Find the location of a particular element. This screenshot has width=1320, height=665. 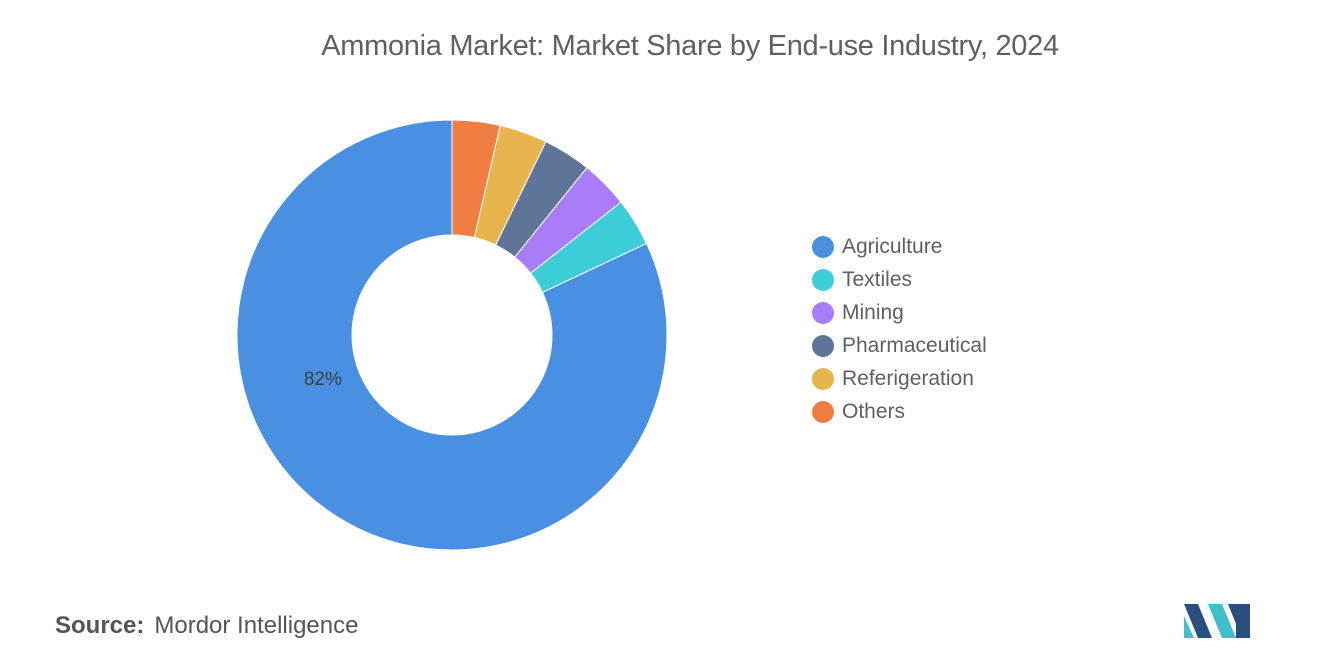

legend-label-pharmaceutical: Pharmaceutical is located at coordinates (914, 345).